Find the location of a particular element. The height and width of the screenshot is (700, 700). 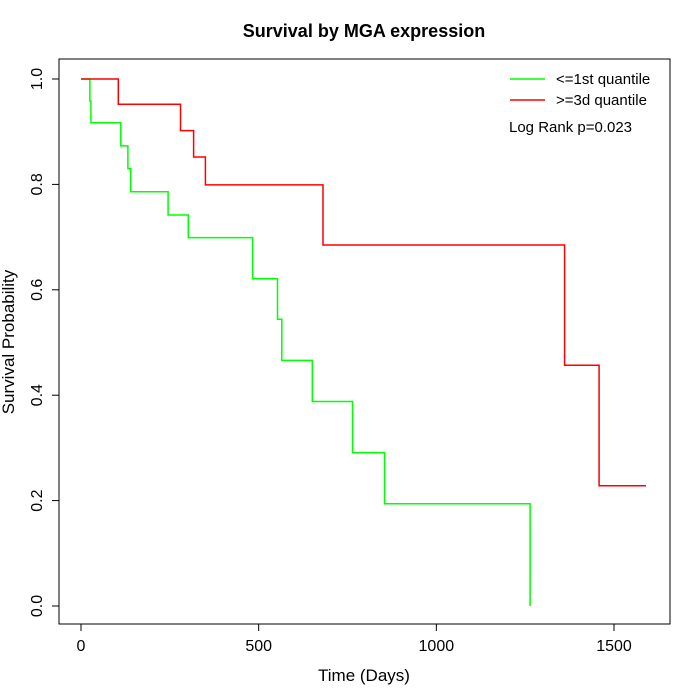

y-tick-label: 0.4 is located at coordinates (37, 395).